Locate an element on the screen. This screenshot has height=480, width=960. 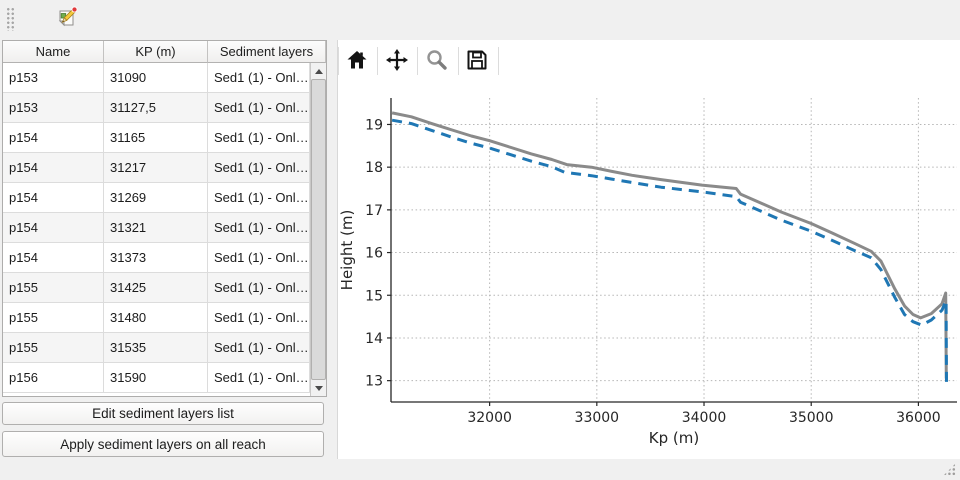
resize-grip-icon is located at coordinates (949, 469).